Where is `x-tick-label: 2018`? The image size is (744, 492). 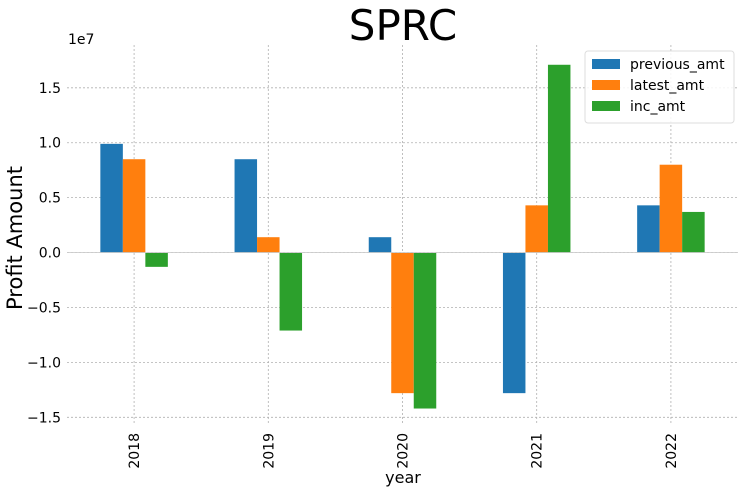 x-tick-label: 2018 is located at coordinates (135, 451).